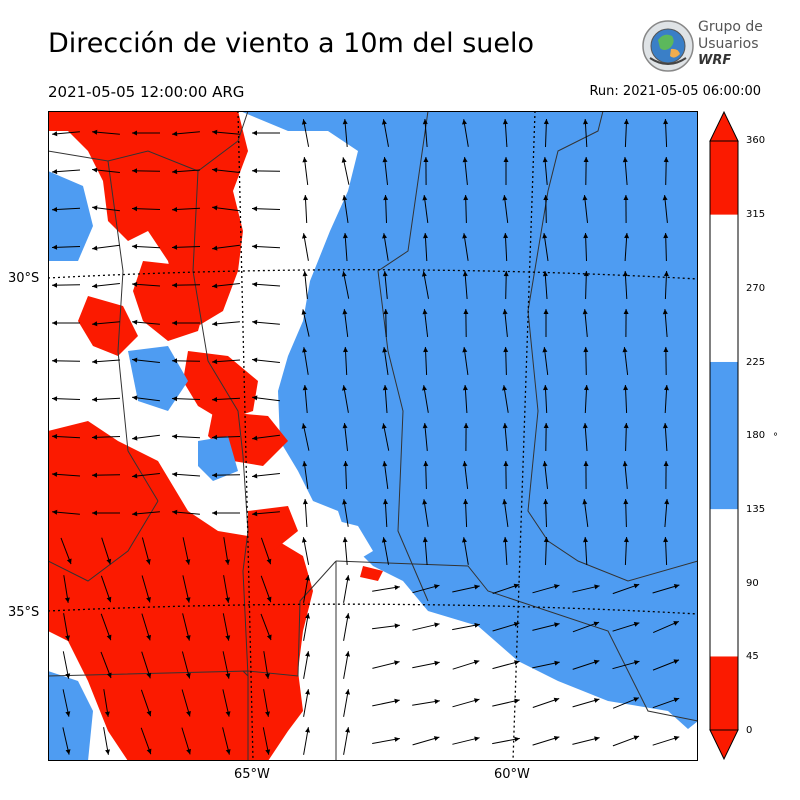 Image resolution: width=800 pixels, height=800 pixels. Describe the element at coordinates (512, 774) in the screenshot. I see `longitude-label-60w: 60°W` at that location.